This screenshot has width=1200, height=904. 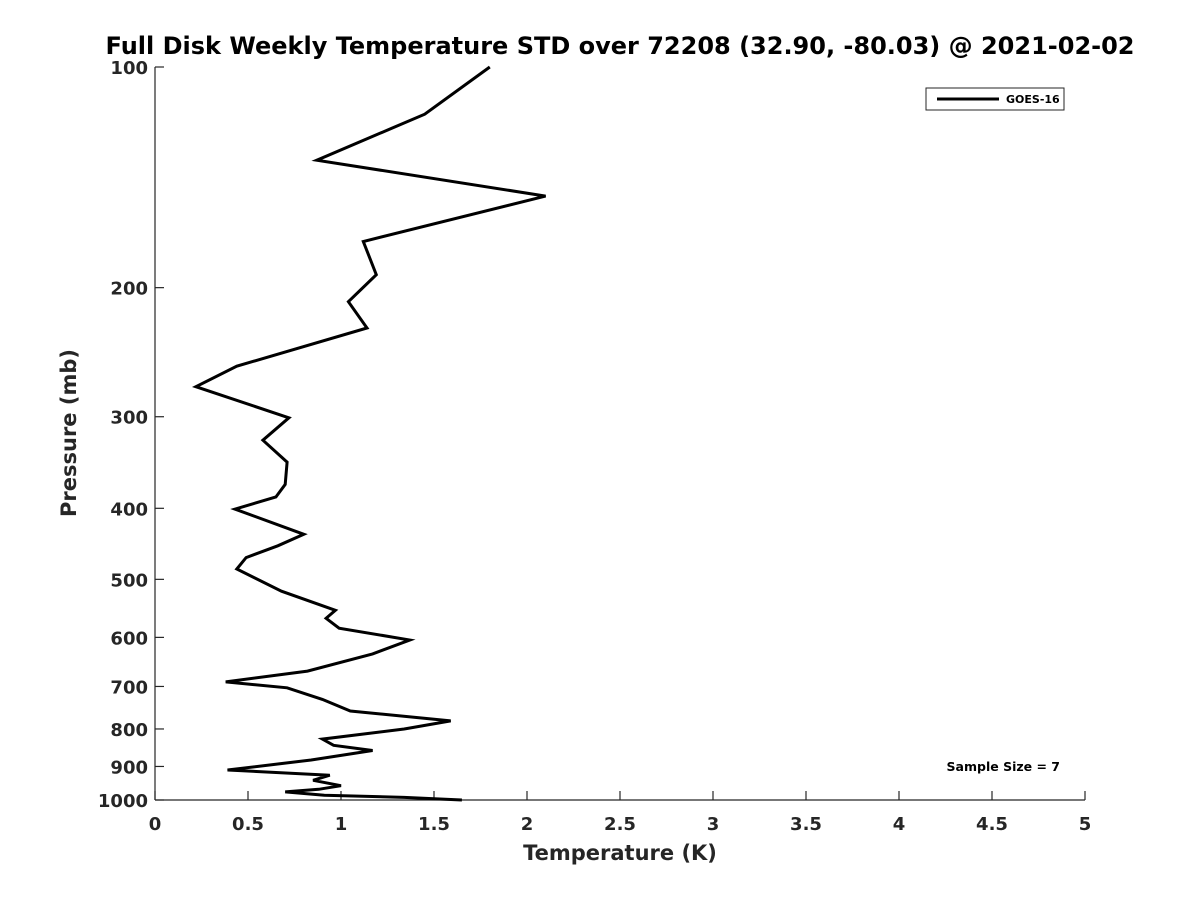 I want to click on x-tick-label: 2, so click(x=527, y=824).